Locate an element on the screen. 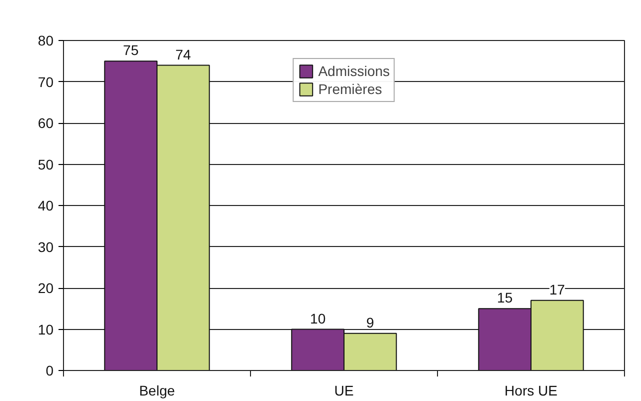 This screenshot has height=401, width=641. data-label: 15 is located at coordinates (505, 298).